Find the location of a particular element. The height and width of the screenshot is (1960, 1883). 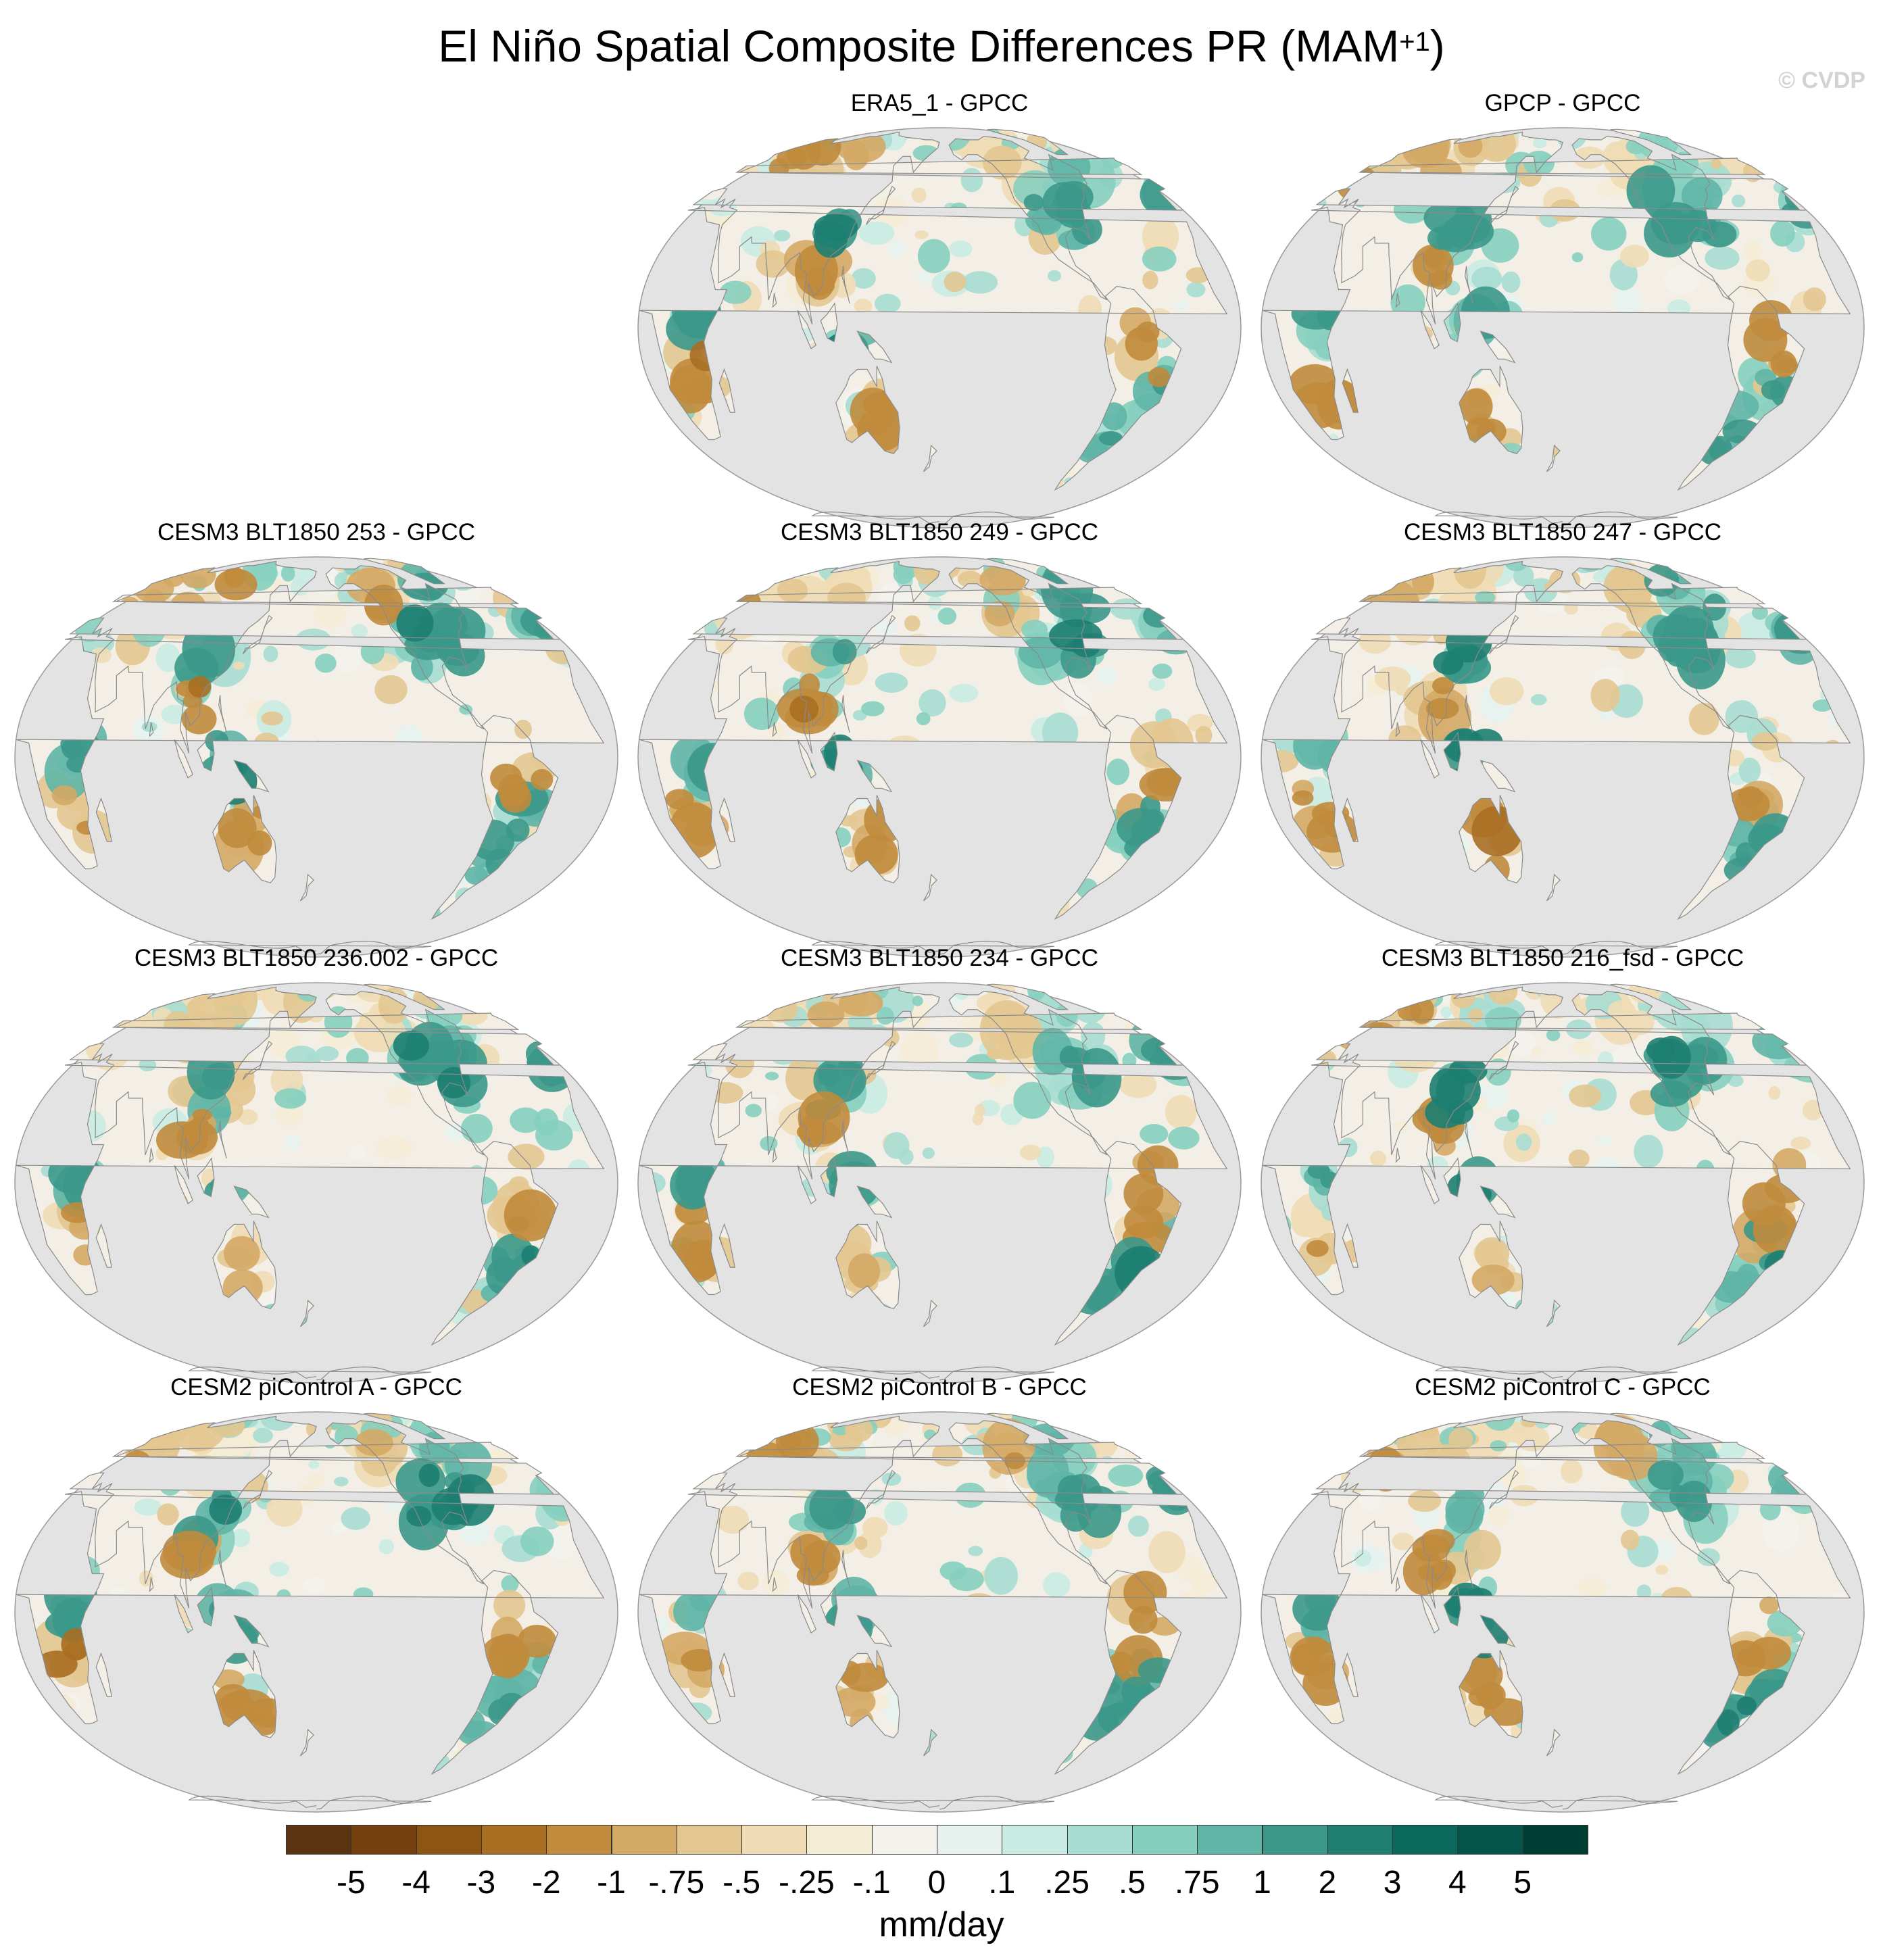

colorbar-tick-label: -5 is located at coordinates (351, 1883).